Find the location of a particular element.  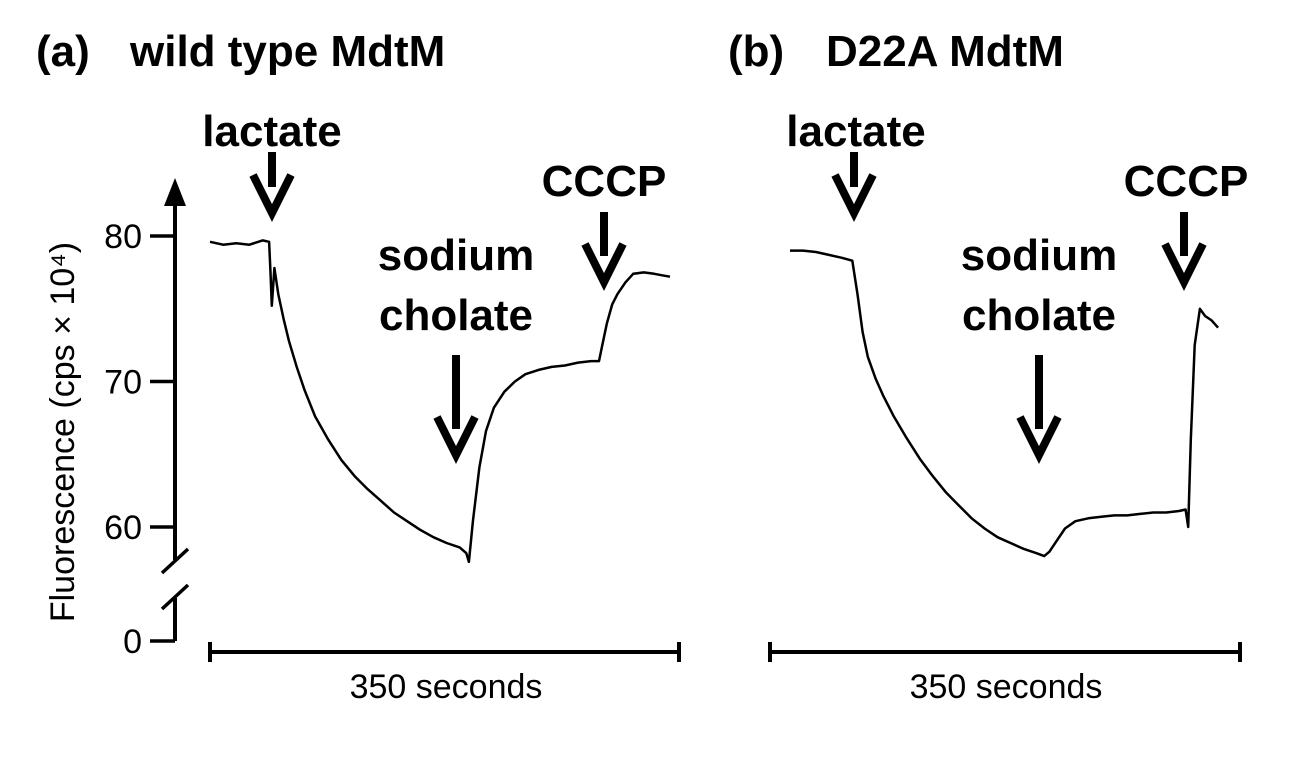

y-axis-label: Fluorescence (cps × 10⁴) is located at coordinates (63, 432).